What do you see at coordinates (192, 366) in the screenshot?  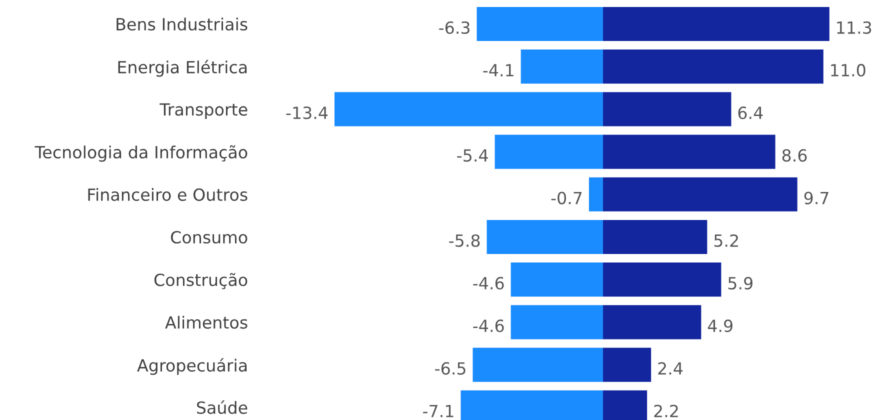 I see `y-tick-label: Agropecuária` at bounding box center [192, 366].